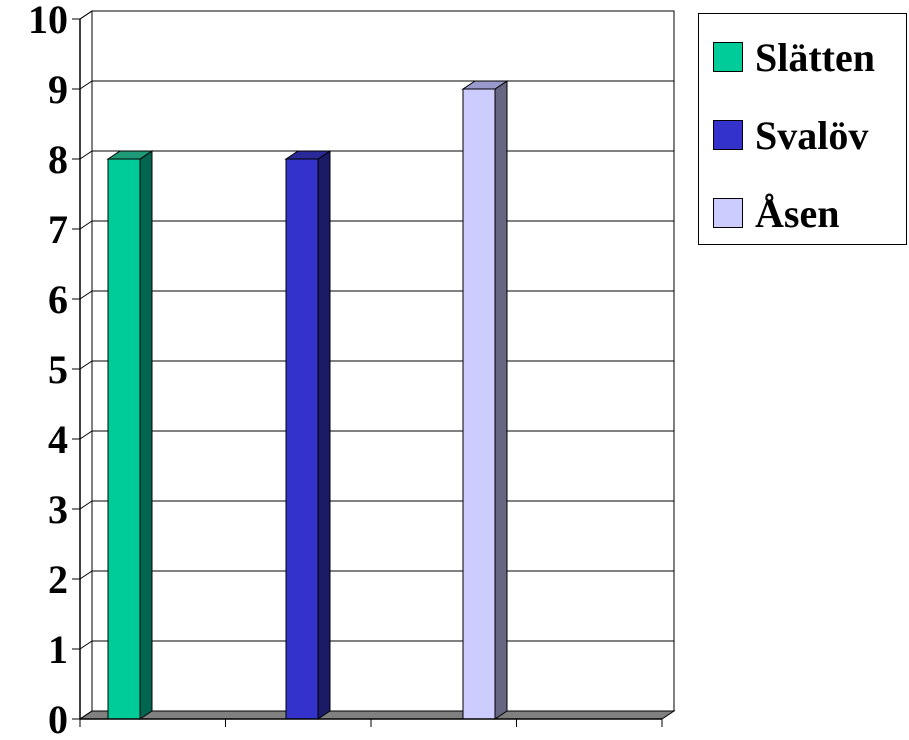 The height and width of the screenshot is (740, 909). I want to click on legend-item-asen: Åsen, so click(776, 213).